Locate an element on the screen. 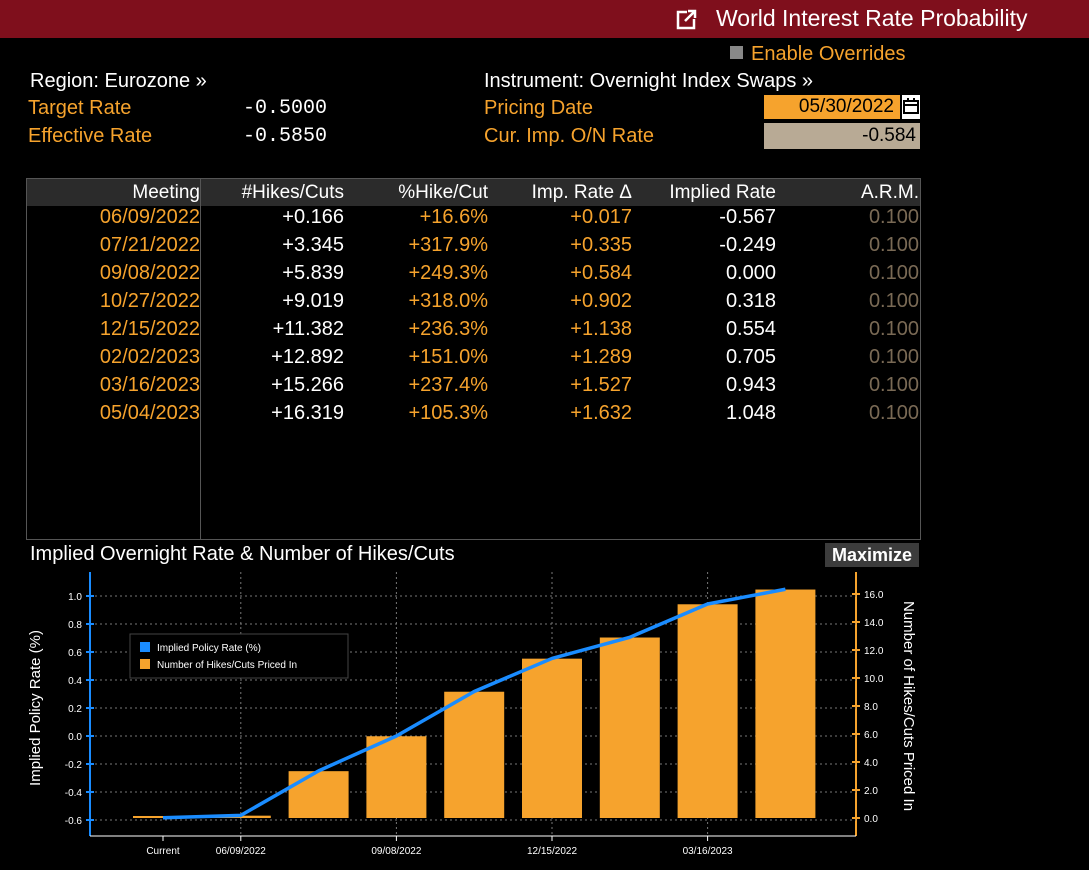 This screenshot has width=1089, height=870. window-title: World Interest Rate Probability is located at coordinates (872, 18).